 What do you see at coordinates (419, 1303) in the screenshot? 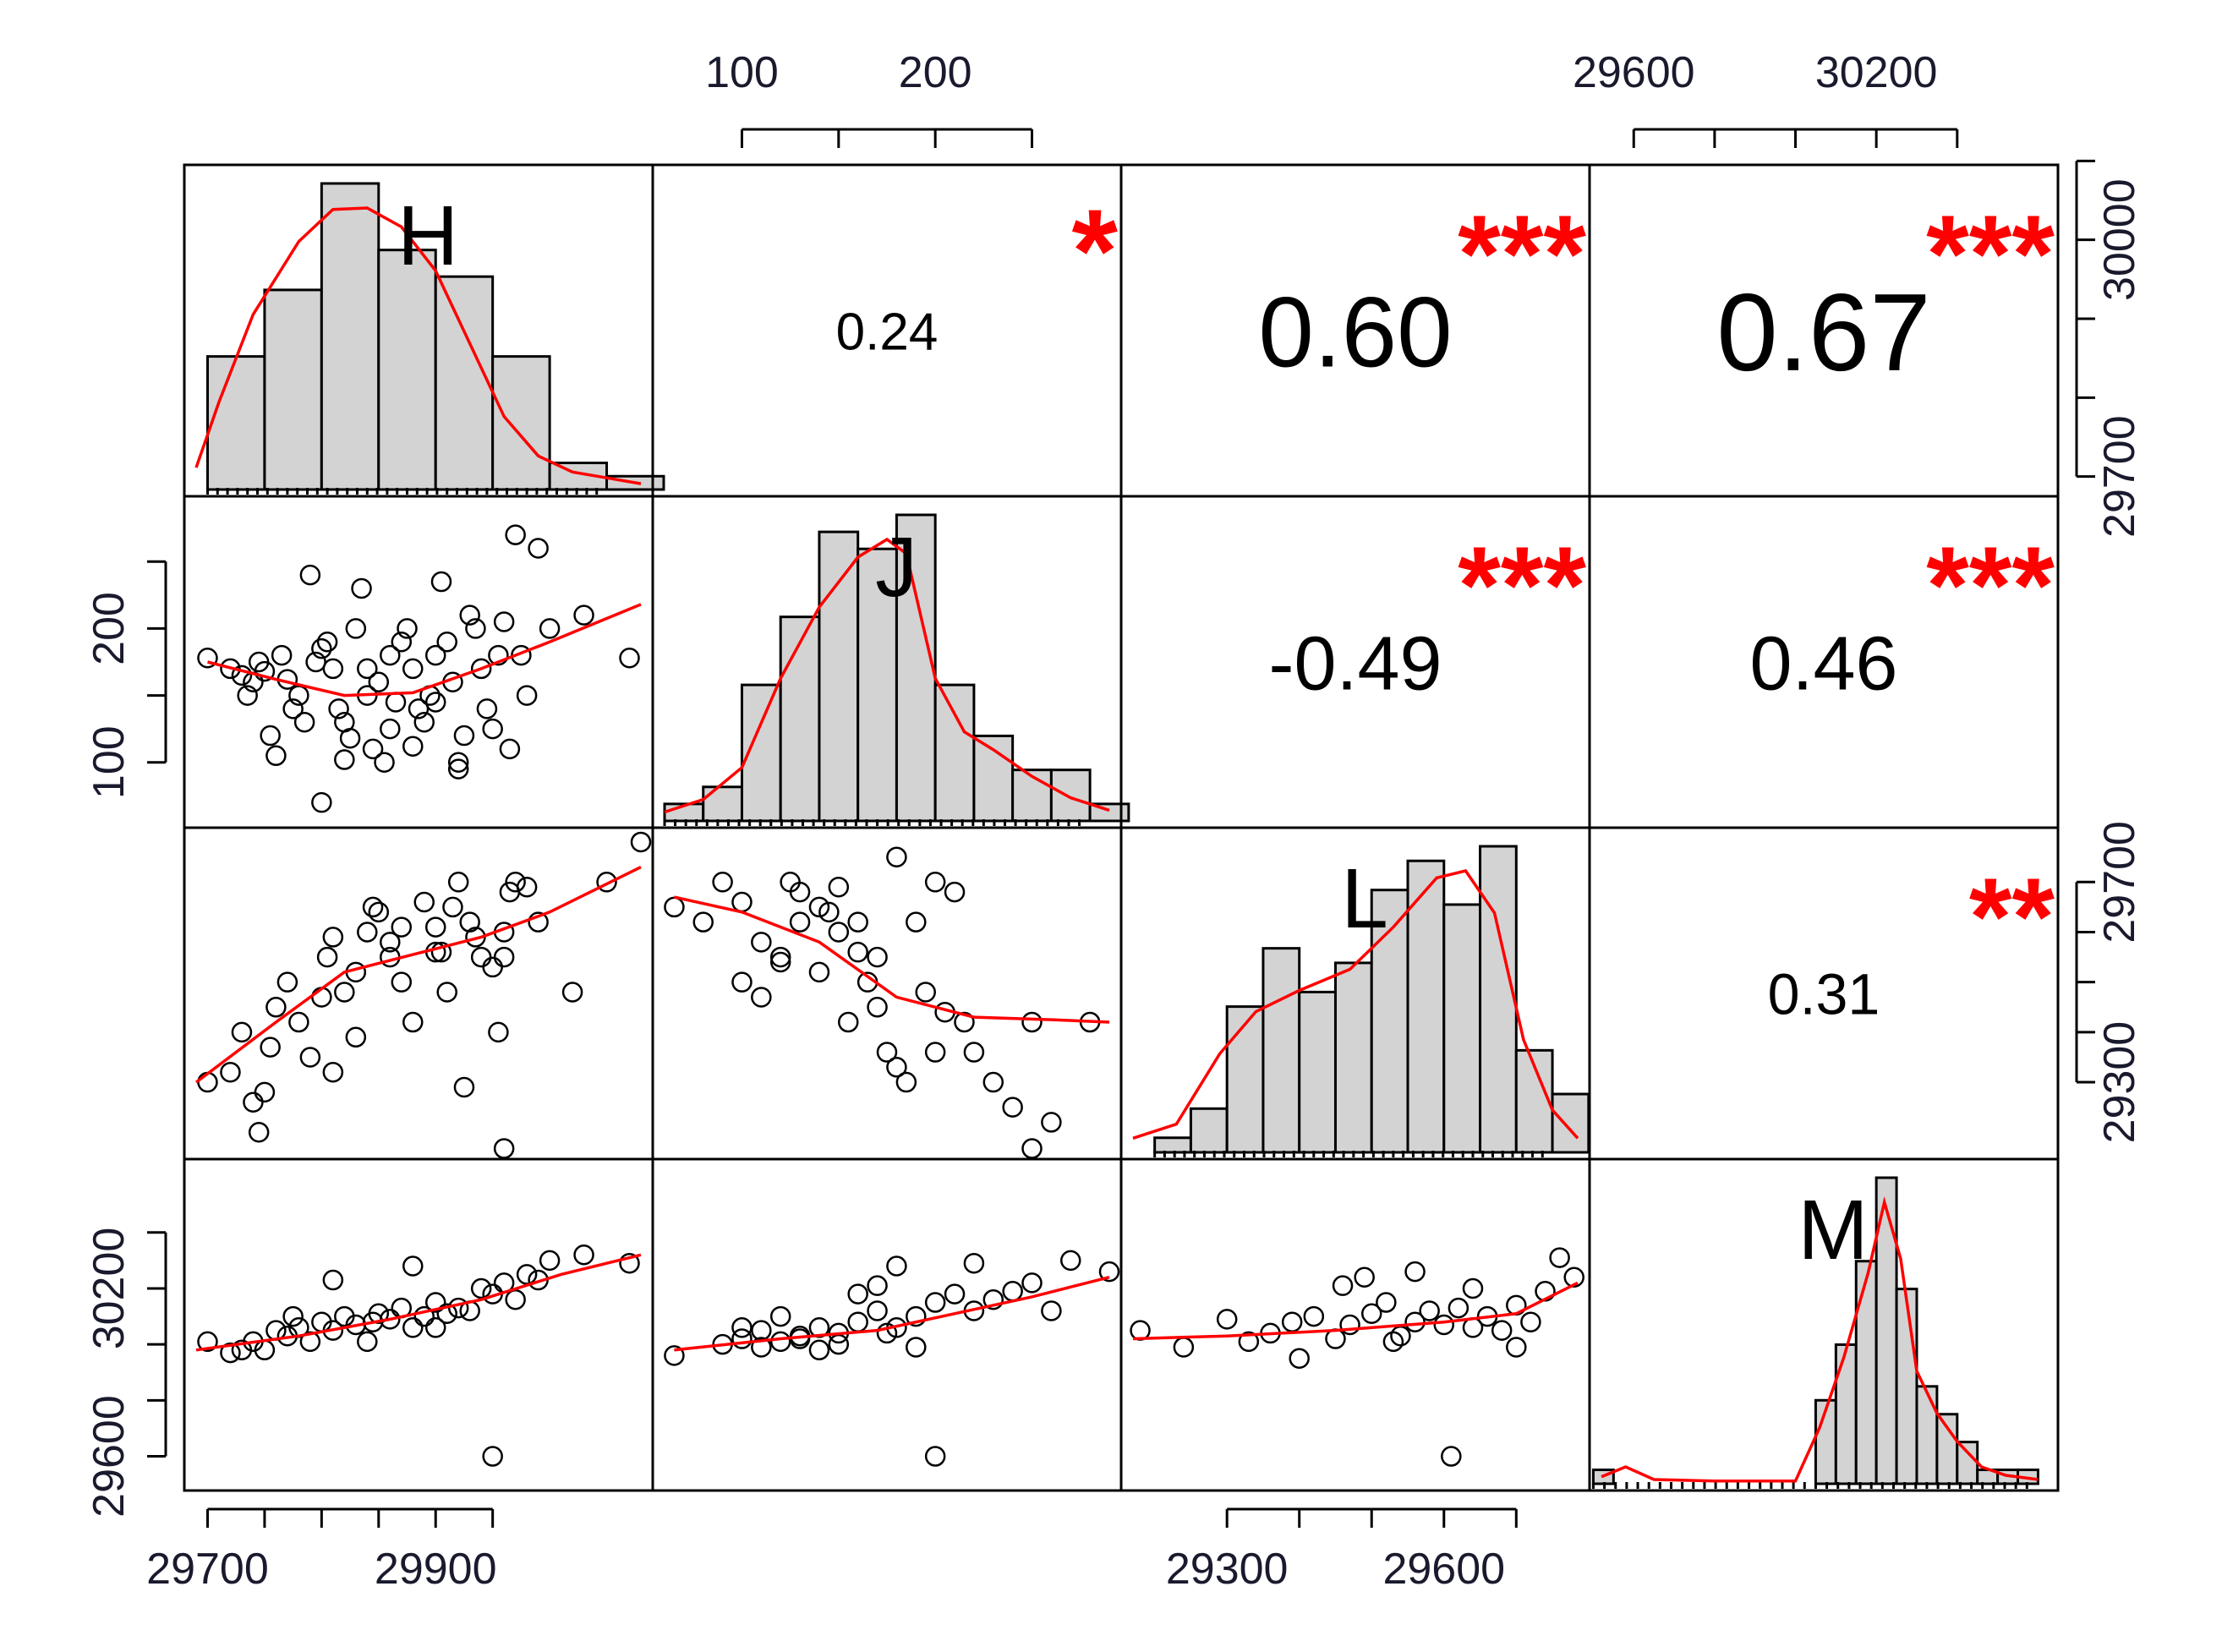
I see `loess-curve-m-h` at bounding box center [419, 1303].